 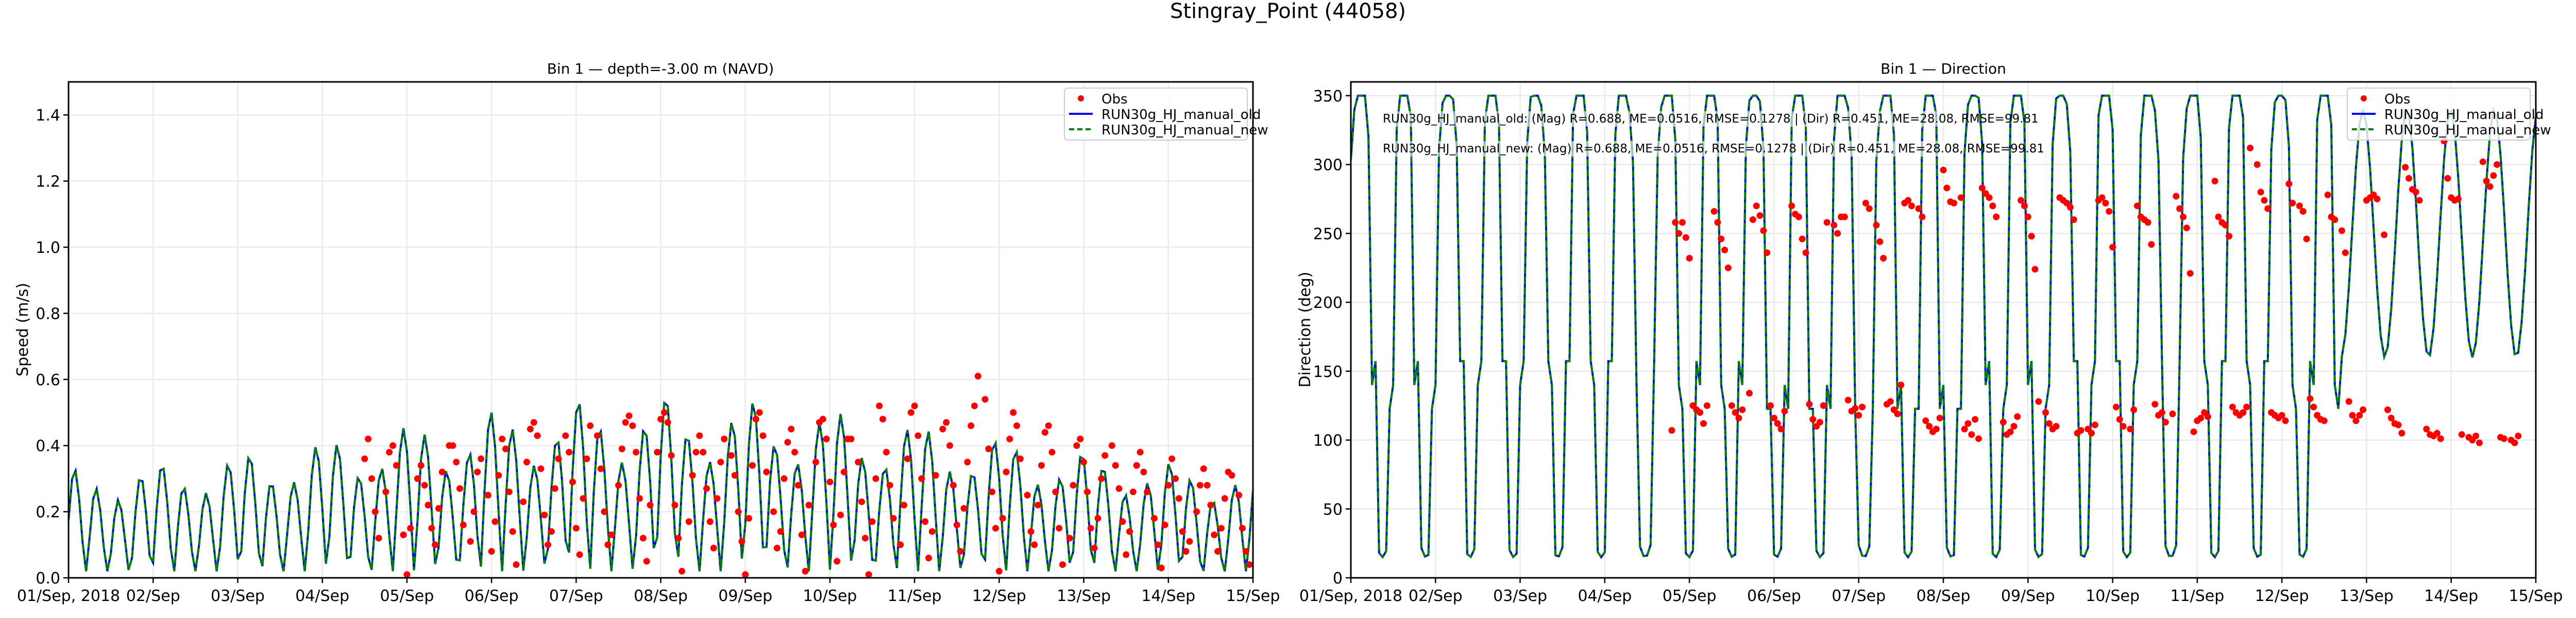 What do you see at coordinates (2364, 98) in the screenshot?
I see `direction-legend-obs-marker` at bounding box center [2364, 98].